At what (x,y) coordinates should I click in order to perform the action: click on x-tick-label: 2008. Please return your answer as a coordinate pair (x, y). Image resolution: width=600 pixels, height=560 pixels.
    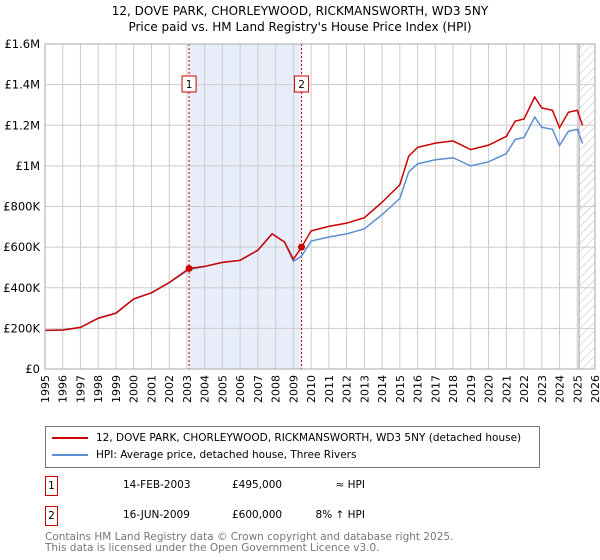
    Looking at the image, I should click on (276, 389).